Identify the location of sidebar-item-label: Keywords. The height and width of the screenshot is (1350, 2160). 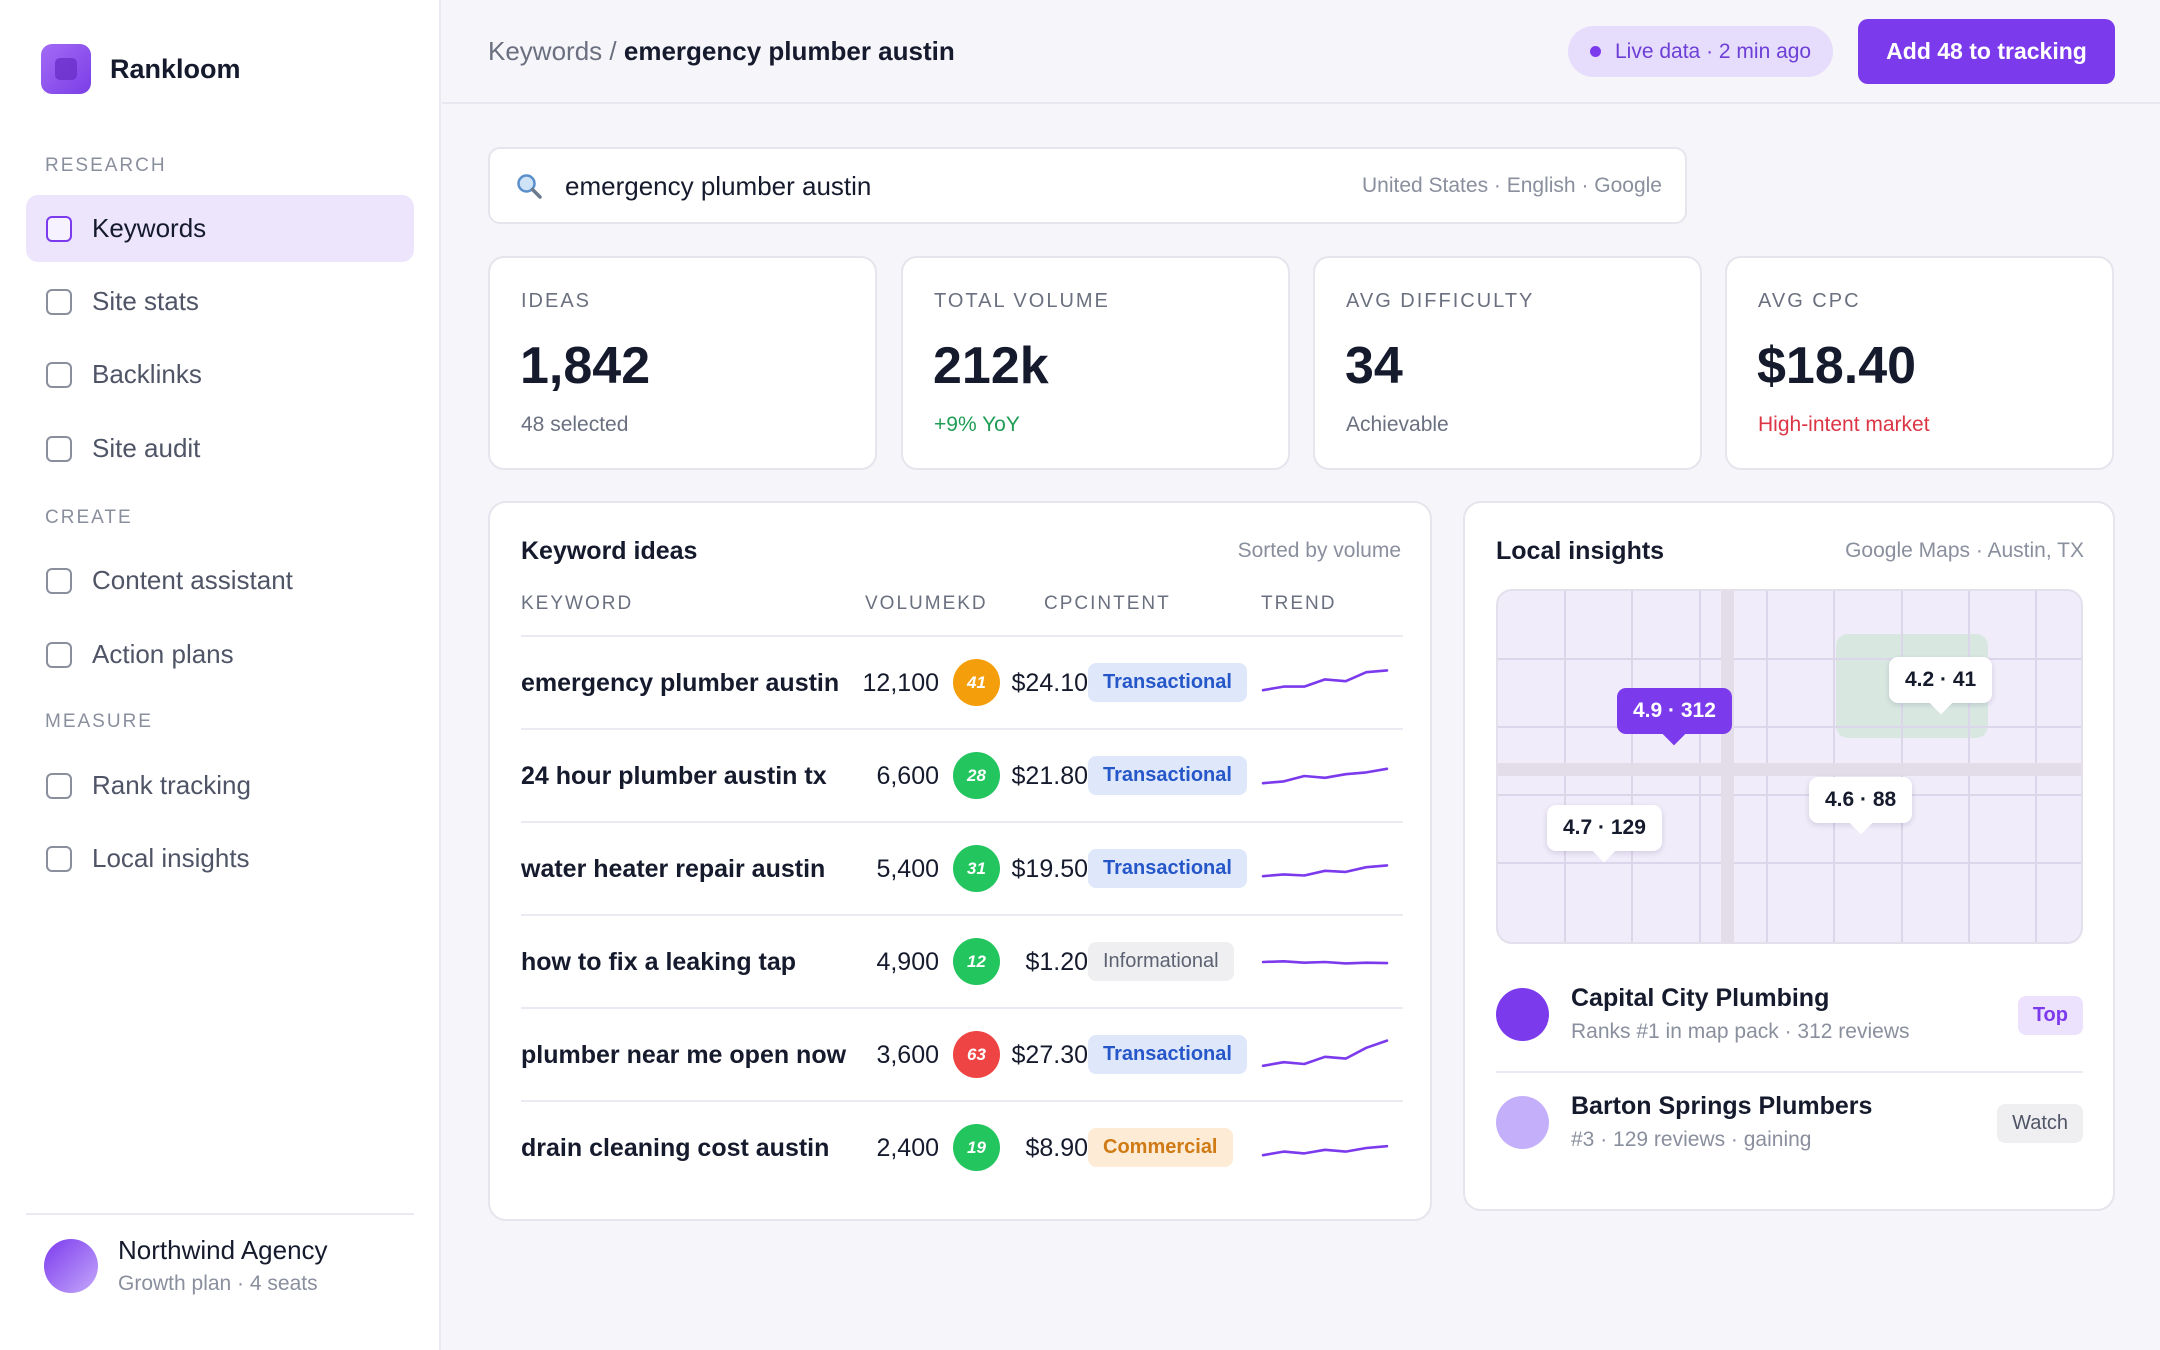
(149, 228).